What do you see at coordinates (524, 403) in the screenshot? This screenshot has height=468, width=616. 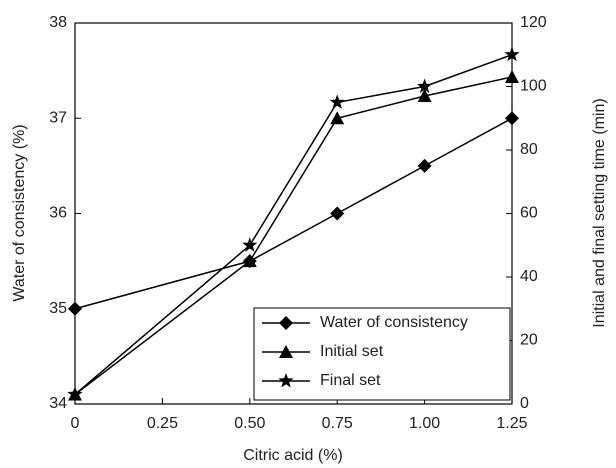 I see `y2-tick-label: 0` at bounding box center [524, 403].